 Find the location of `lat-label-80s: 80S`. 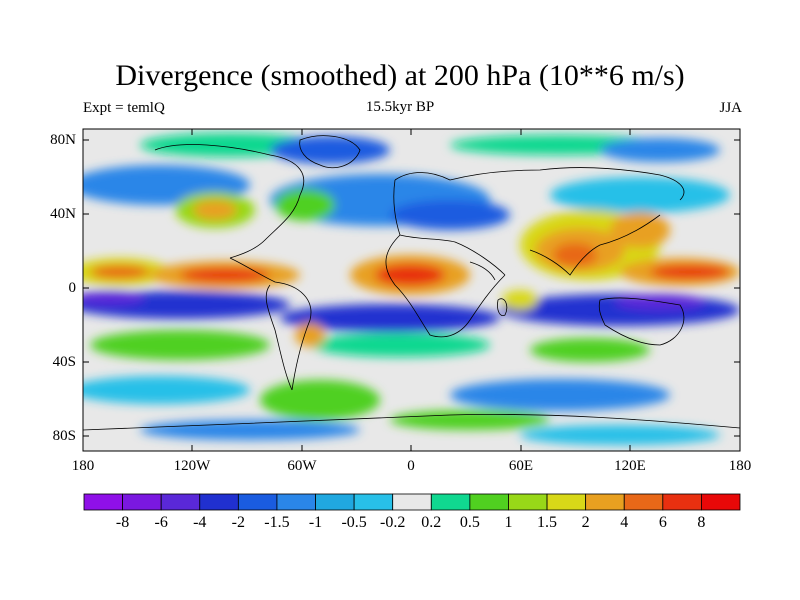

lat-label-80s: 80S is located at coordinates (64, 436).